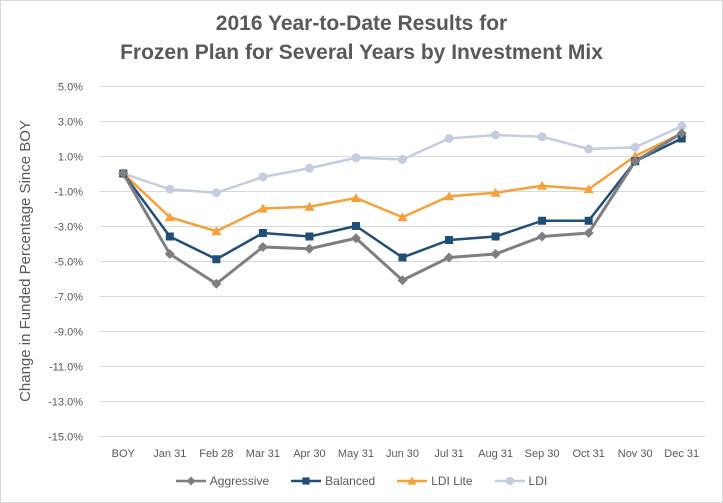 The width and height of the screenshot is (723, 503). What do you see at coordinates (66, 368) in the screenshot?
I see `y-tick-label: -11.0%` at bounding box center [66, 368].